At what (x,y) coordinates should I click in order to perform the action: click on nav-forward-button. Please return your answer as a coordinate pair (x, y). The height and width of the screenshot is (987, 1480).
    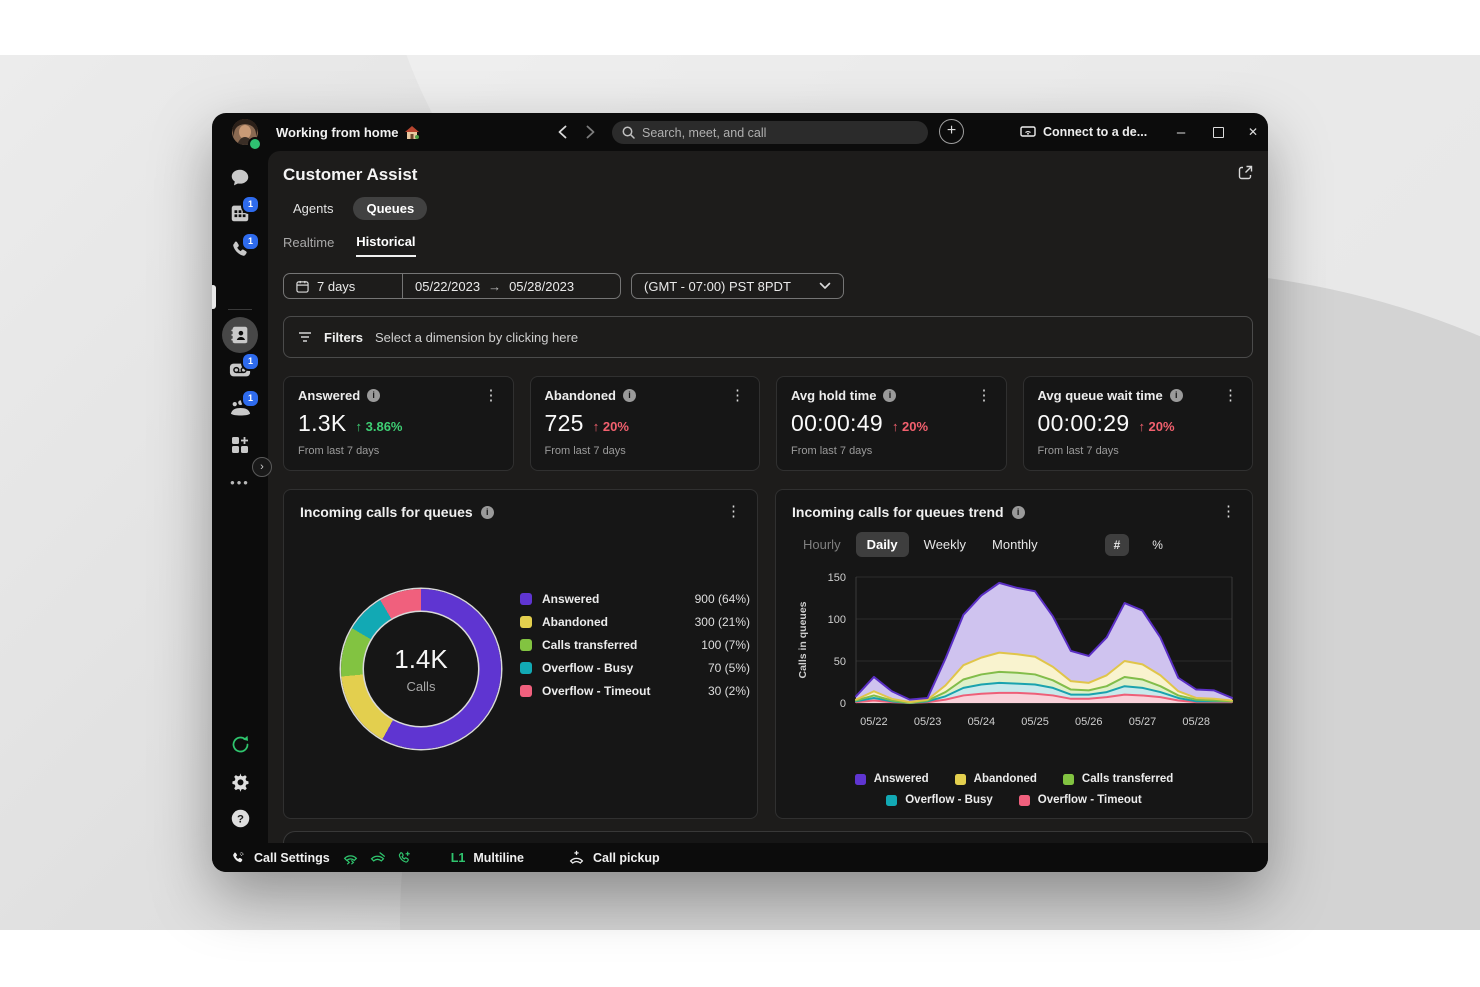
    Looking at the image, I should click on (590, 132).